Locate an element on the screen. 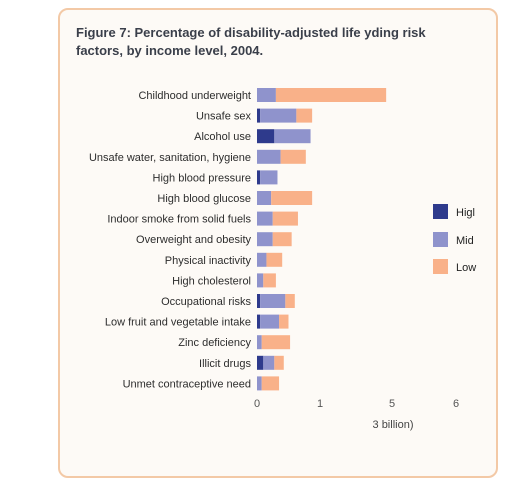 This screenshot has width=525, height=478. category-label: High blood pressure is located at coordinates (202, 178).